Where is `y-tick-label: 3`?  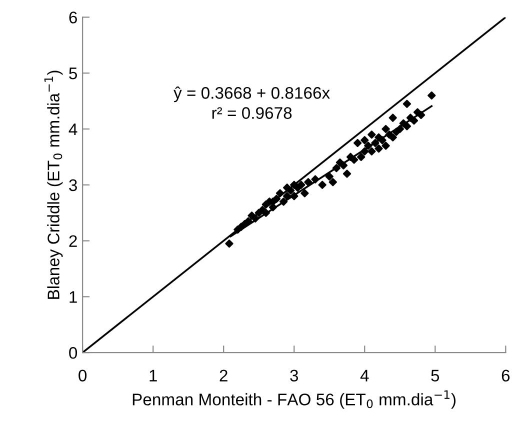
y-tick-label: 3 is located at coordinates (73, 185).